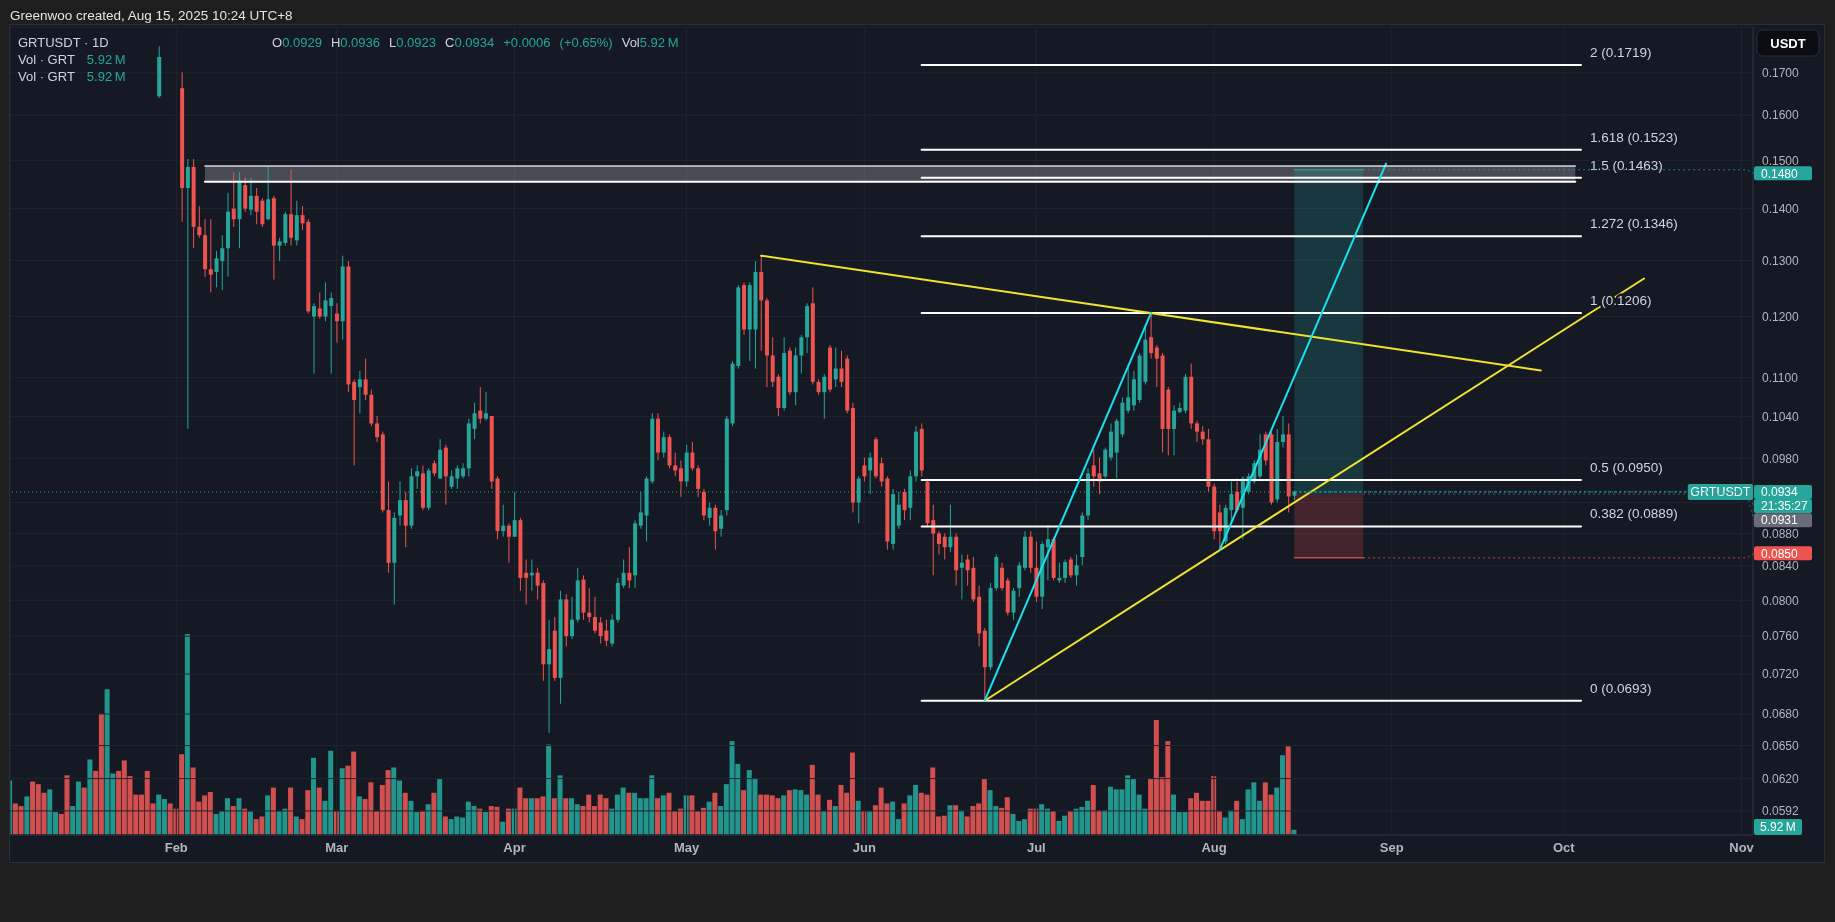 The height and width of the screenshot is (922, 1835). What do you see at coordinates (1633, 137) in the screenshot?
I see `series-label: 1.618 (0.1523)` at bounding box center [1633, 137].